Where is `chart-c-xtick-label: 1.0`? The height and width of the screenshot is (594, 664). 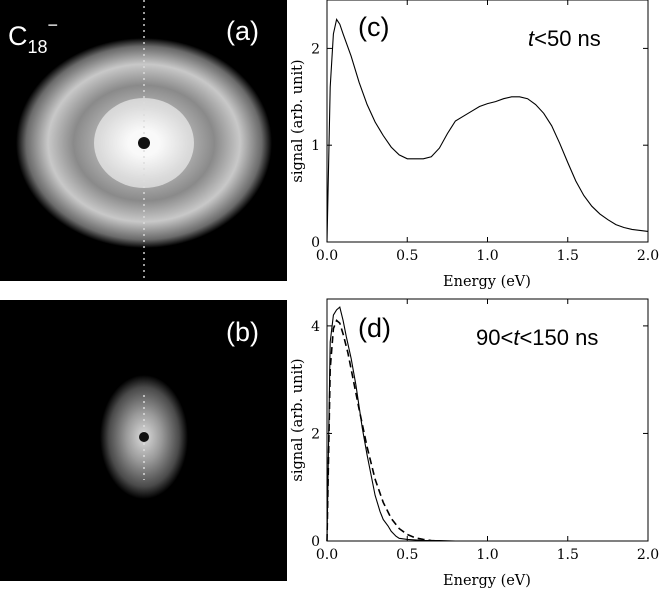
chart-c-xtick-label: 1.0 is located at coordinates (487, 256).